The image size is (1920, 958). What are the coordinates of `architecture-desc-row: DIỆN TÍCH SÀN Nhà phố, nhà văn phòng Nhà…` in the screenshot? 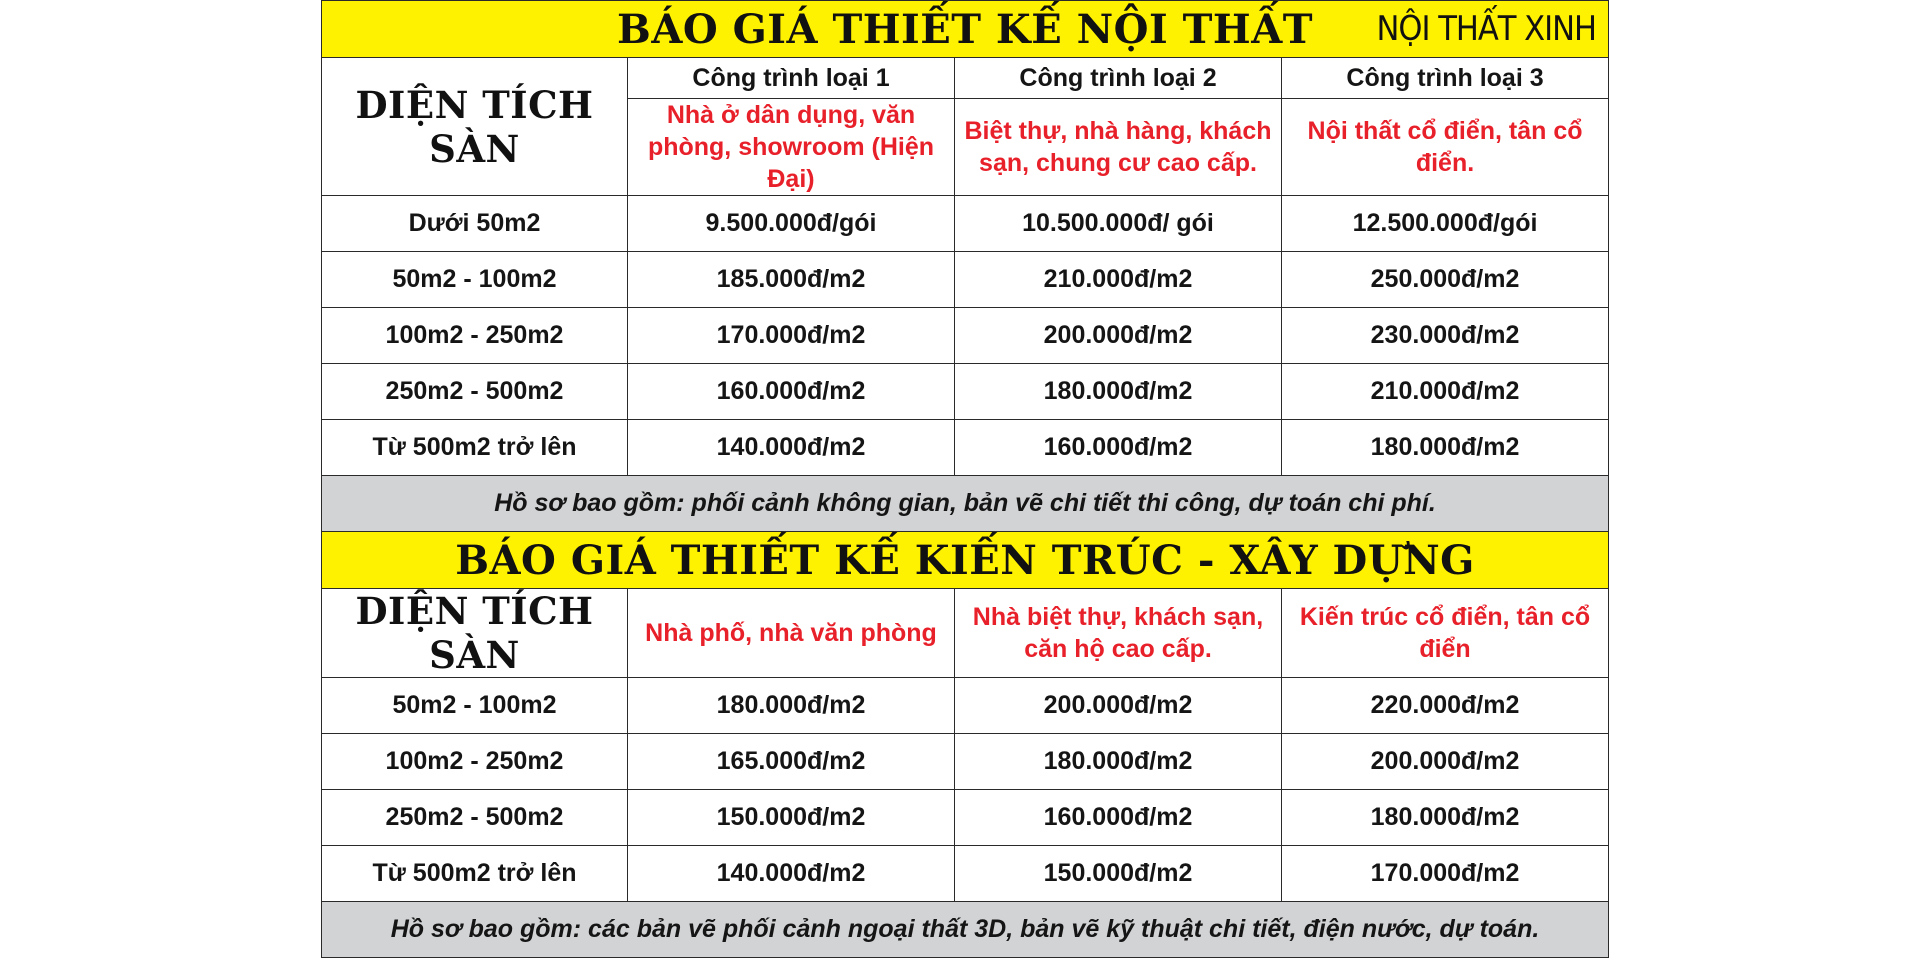 It's located at (965, 633).